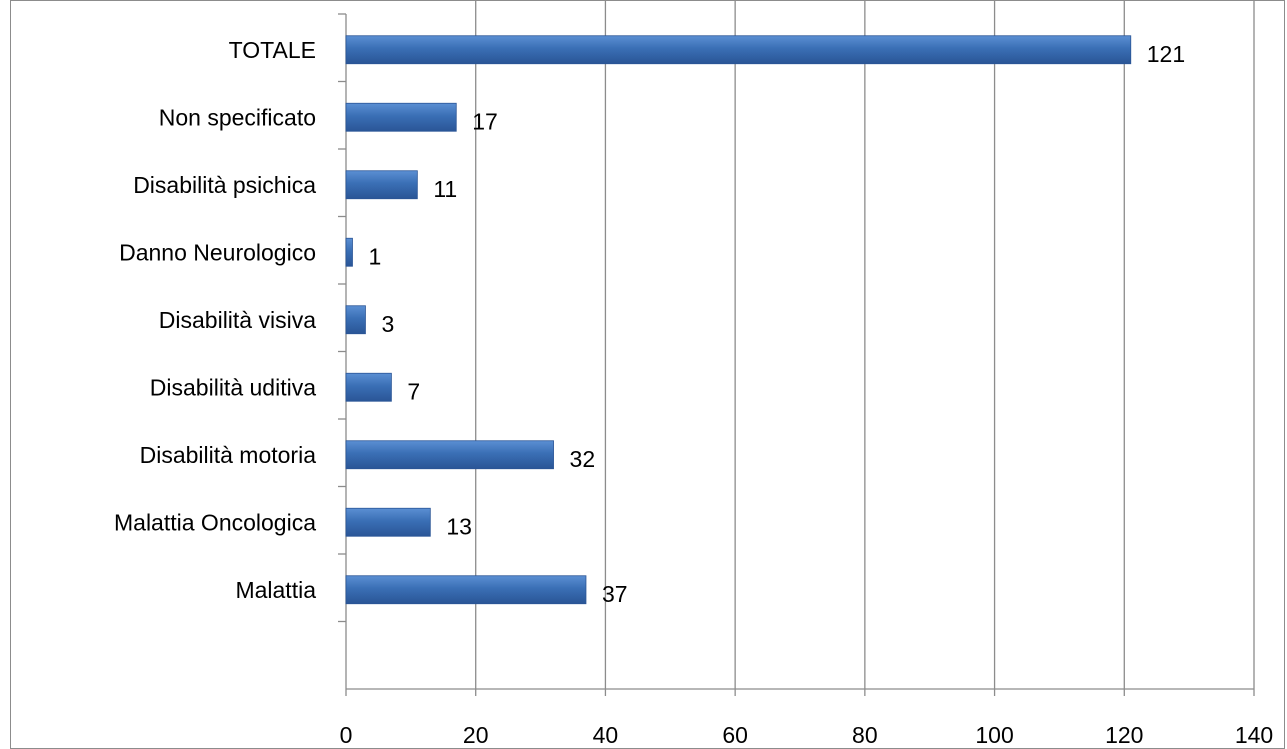 This screenshot has height=749, width=1287. Describe the element at coordinates (865, 735) in the screenshot. I see `x-tick-label: 80` at that location.